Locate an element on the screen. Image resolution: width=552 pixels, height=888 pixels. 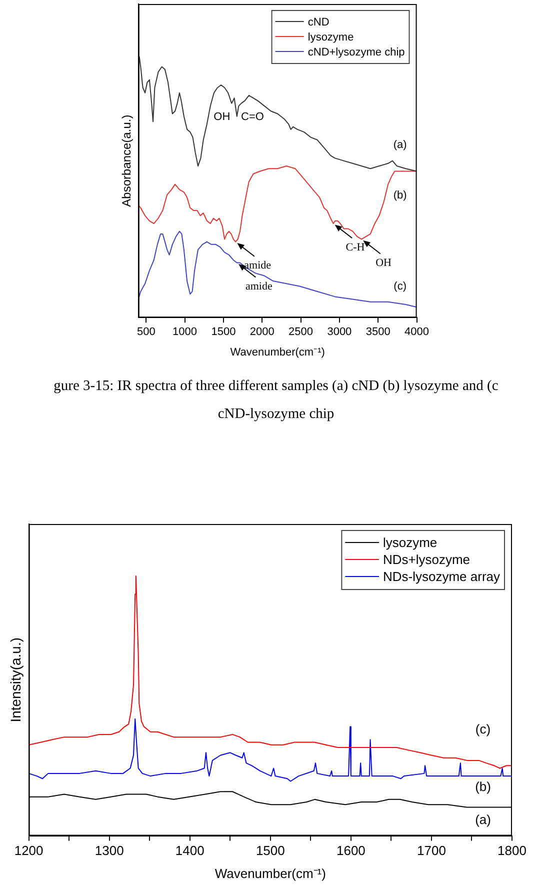
legend-label: NDs+lysozyme is located at coordinates (426, 560).